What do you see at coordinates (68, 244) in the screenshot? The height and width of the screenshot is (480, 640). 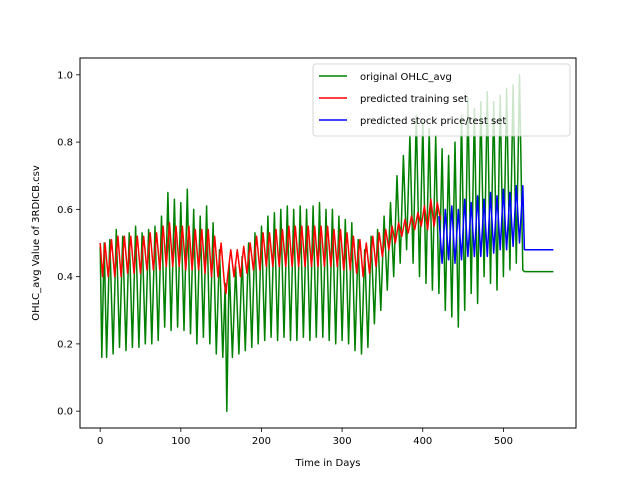 I see `y-axis-ticks: 0.0 0.2 0.4 0.6 0.8 1.0` at bounding box center [68, 244].